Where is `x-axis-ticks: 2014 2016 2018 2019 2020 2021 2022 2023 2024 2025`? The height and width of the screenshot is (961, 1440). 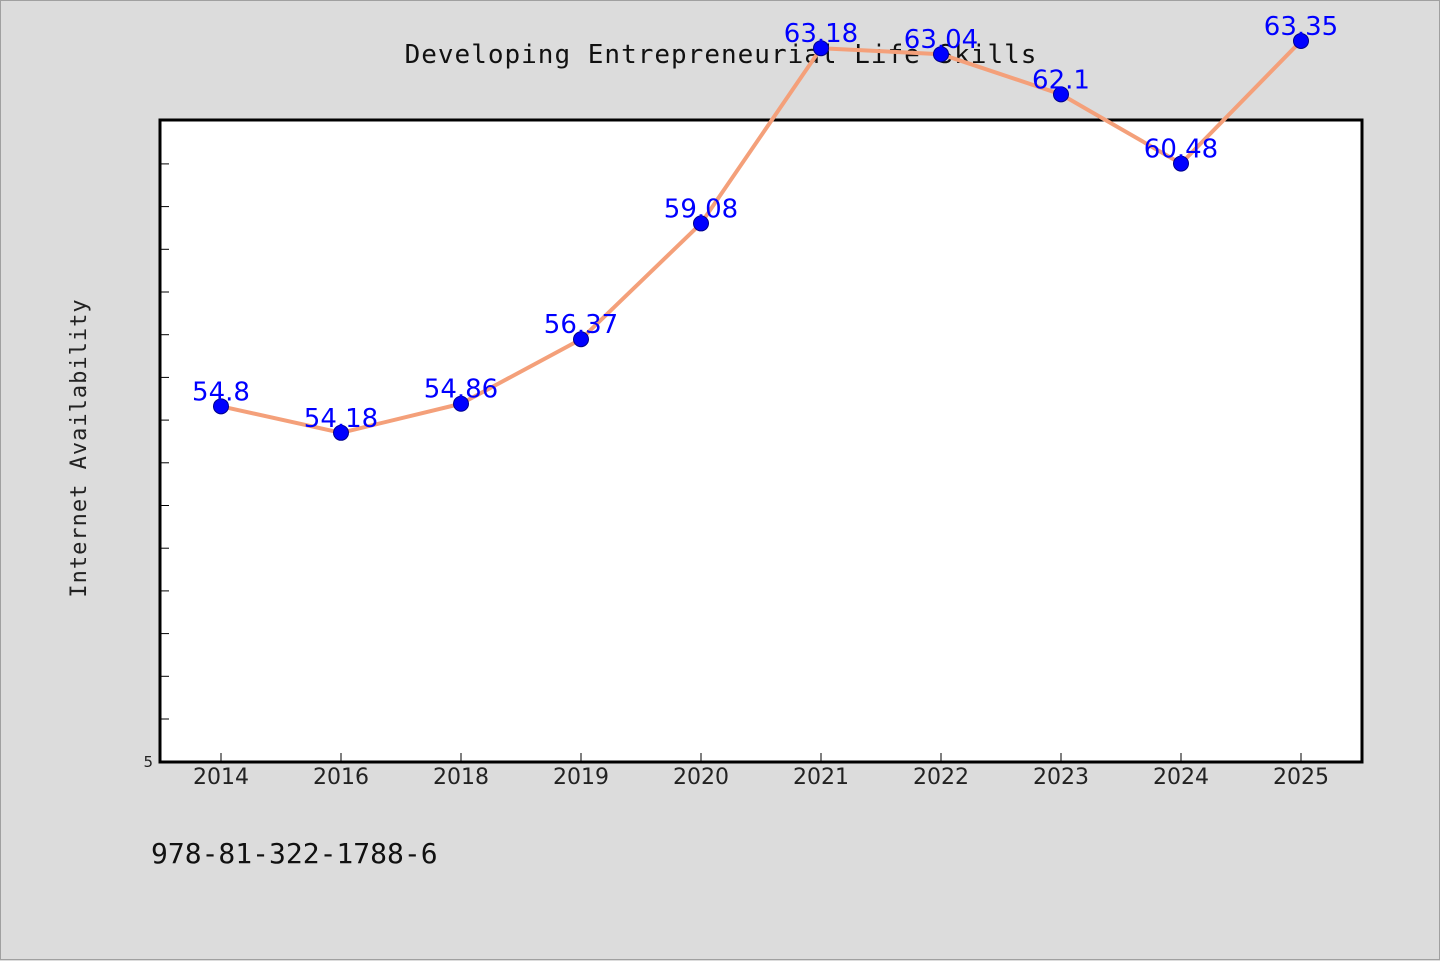
x-axis-ticks: 2014 2016 2018 2019 2020 2021 2022 2023 2024 2025 is located at coordinates (761, 771).